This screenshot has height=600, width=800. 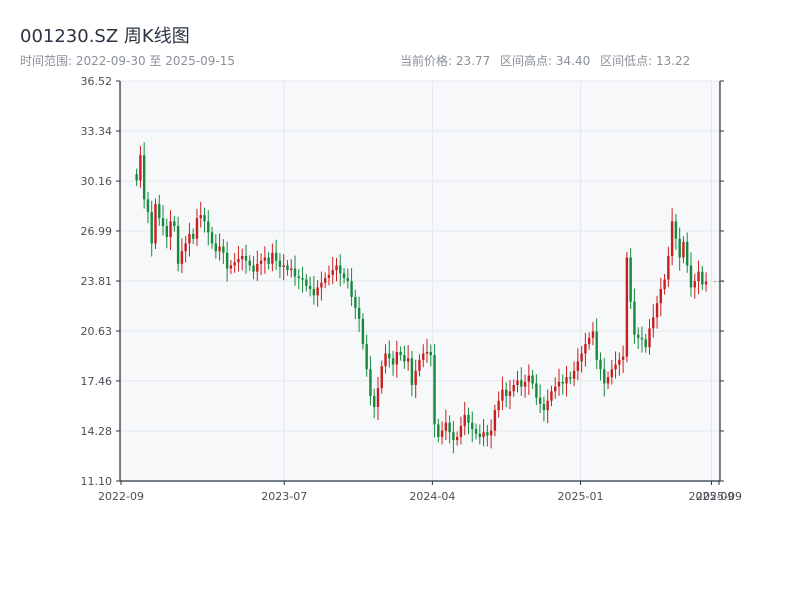 What do you see at coordinates (97, 81) in the screenshot?
I see `y-tick-label: 36.52` at bounding box center [97, 81].